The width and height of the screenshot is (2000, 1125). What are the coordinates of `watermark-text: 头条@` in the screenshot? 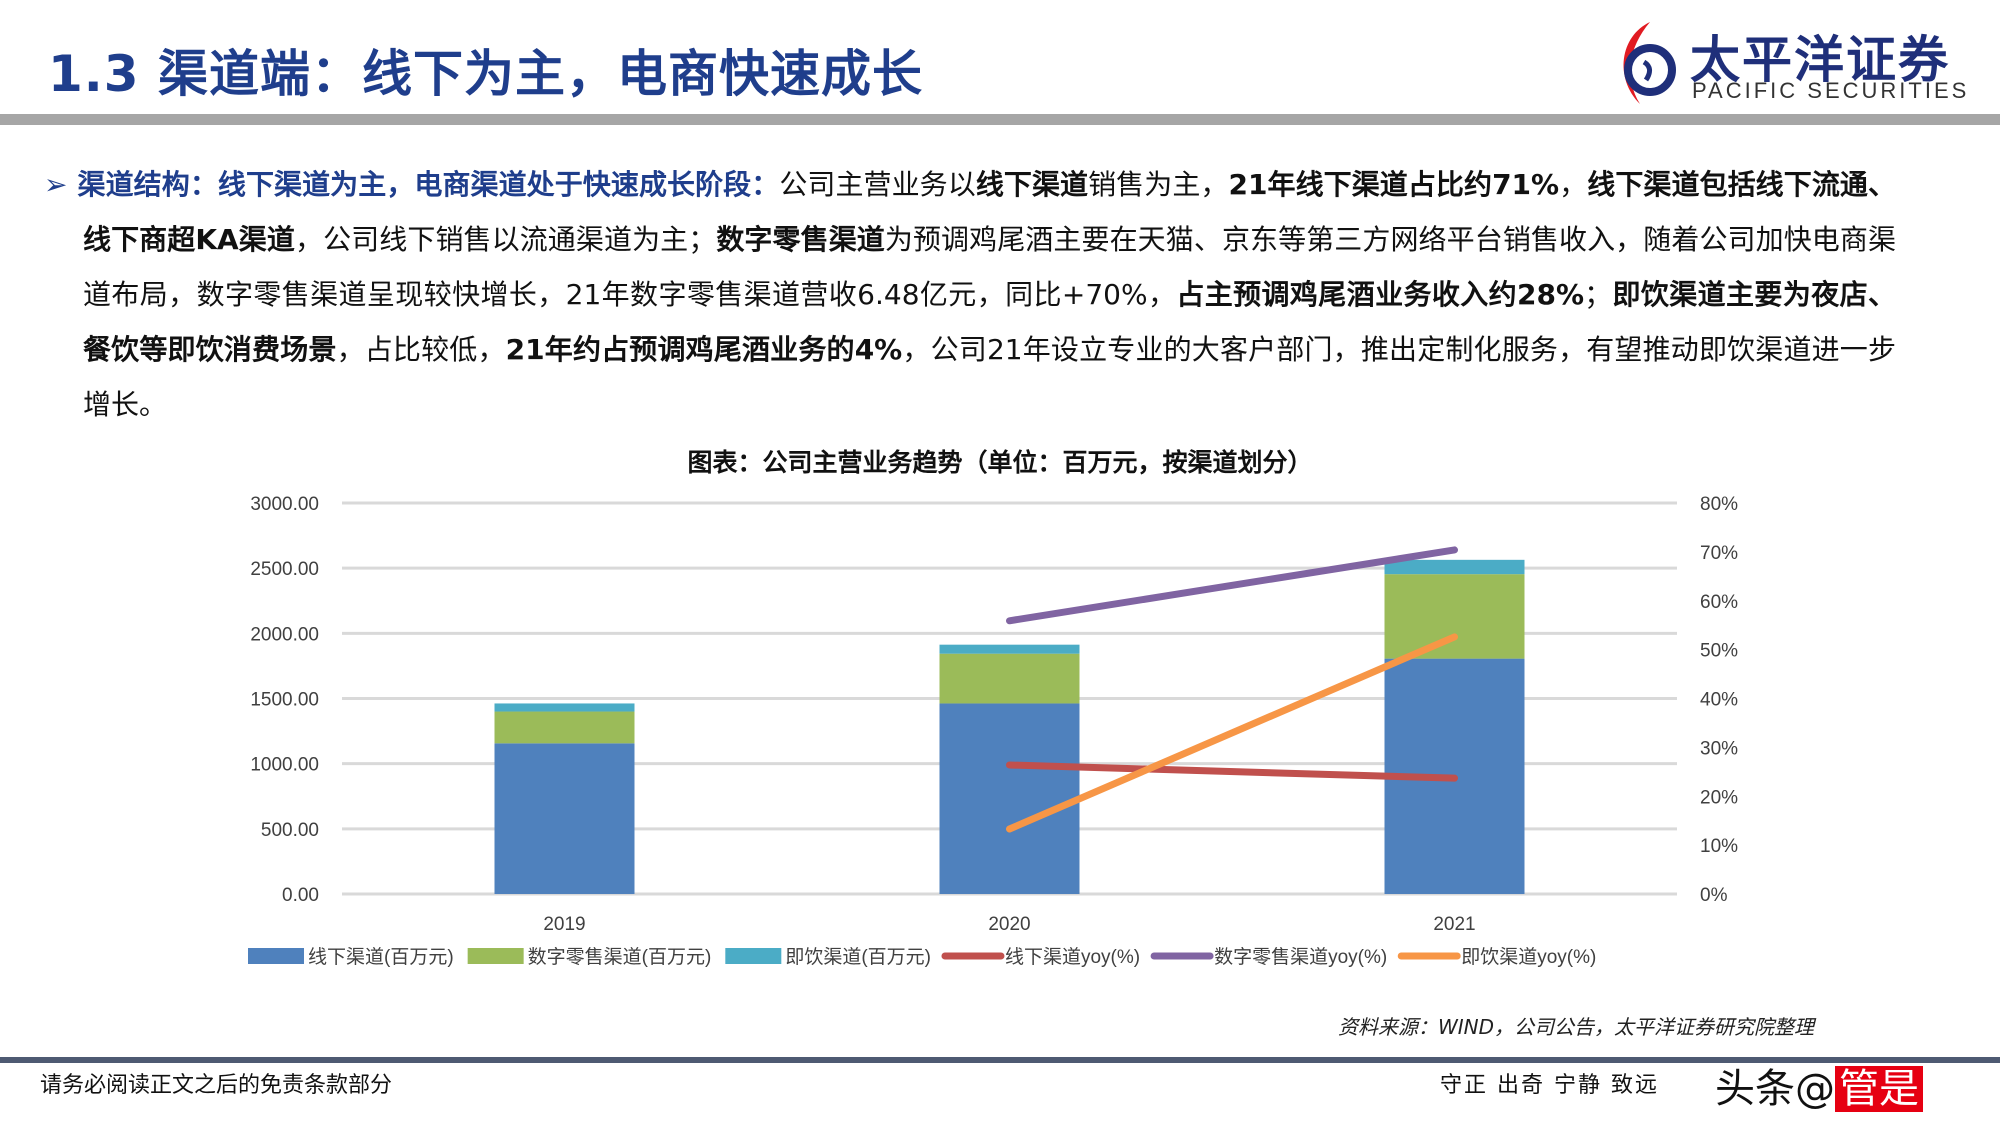 It's located at (1775, 1089).